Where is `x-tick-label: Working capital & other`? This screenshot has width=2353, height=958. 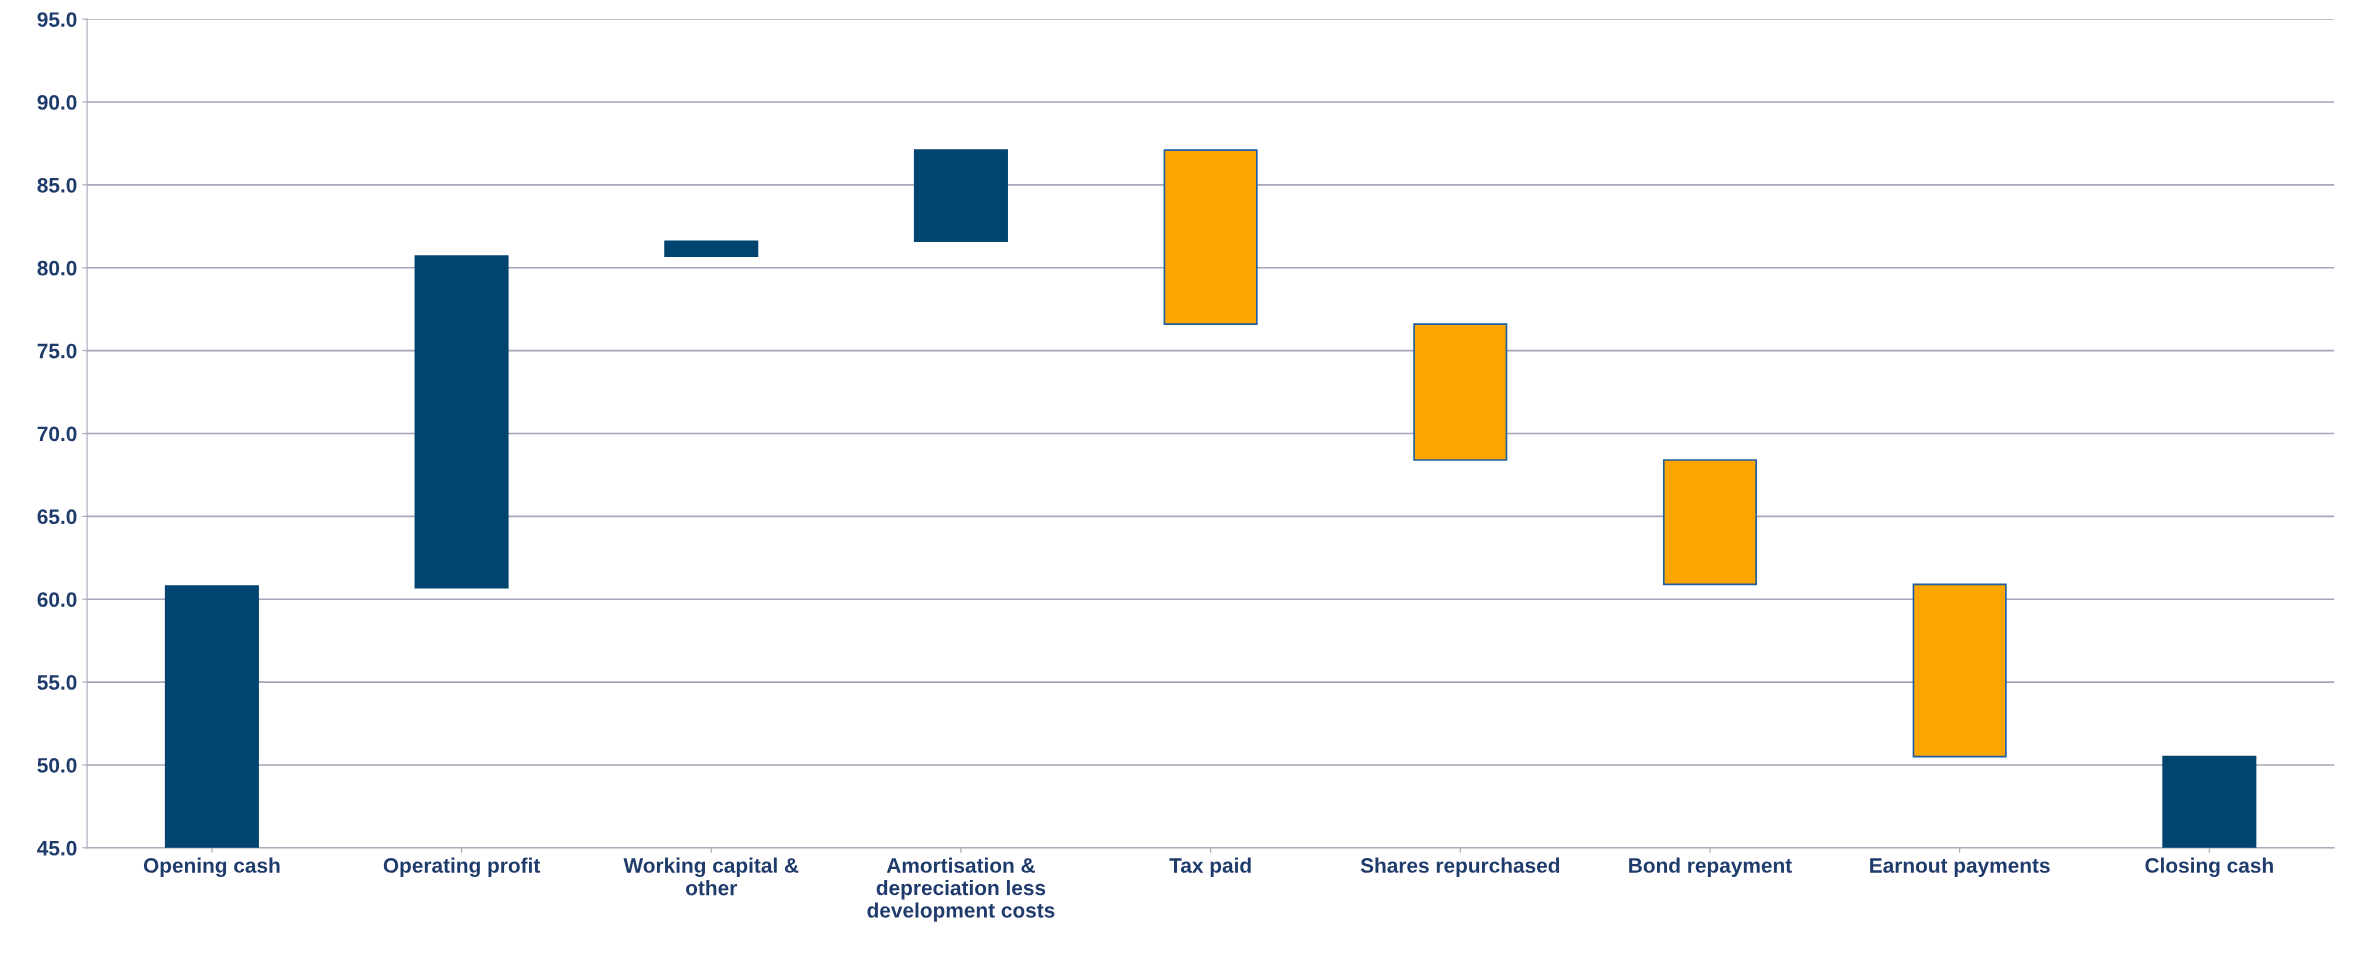 x-tick-label: Working capital & other is located at coordinates (711, 876).